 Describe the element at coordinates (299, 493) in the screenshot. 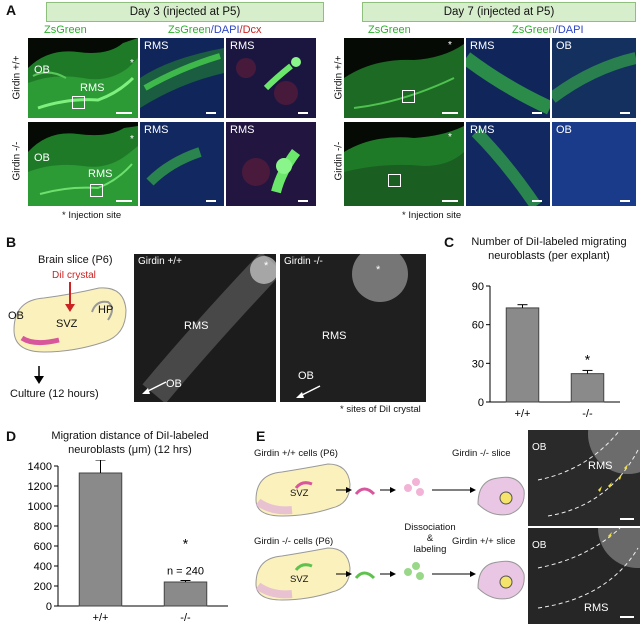

I see `e-svz-top: SVZ` at that location.